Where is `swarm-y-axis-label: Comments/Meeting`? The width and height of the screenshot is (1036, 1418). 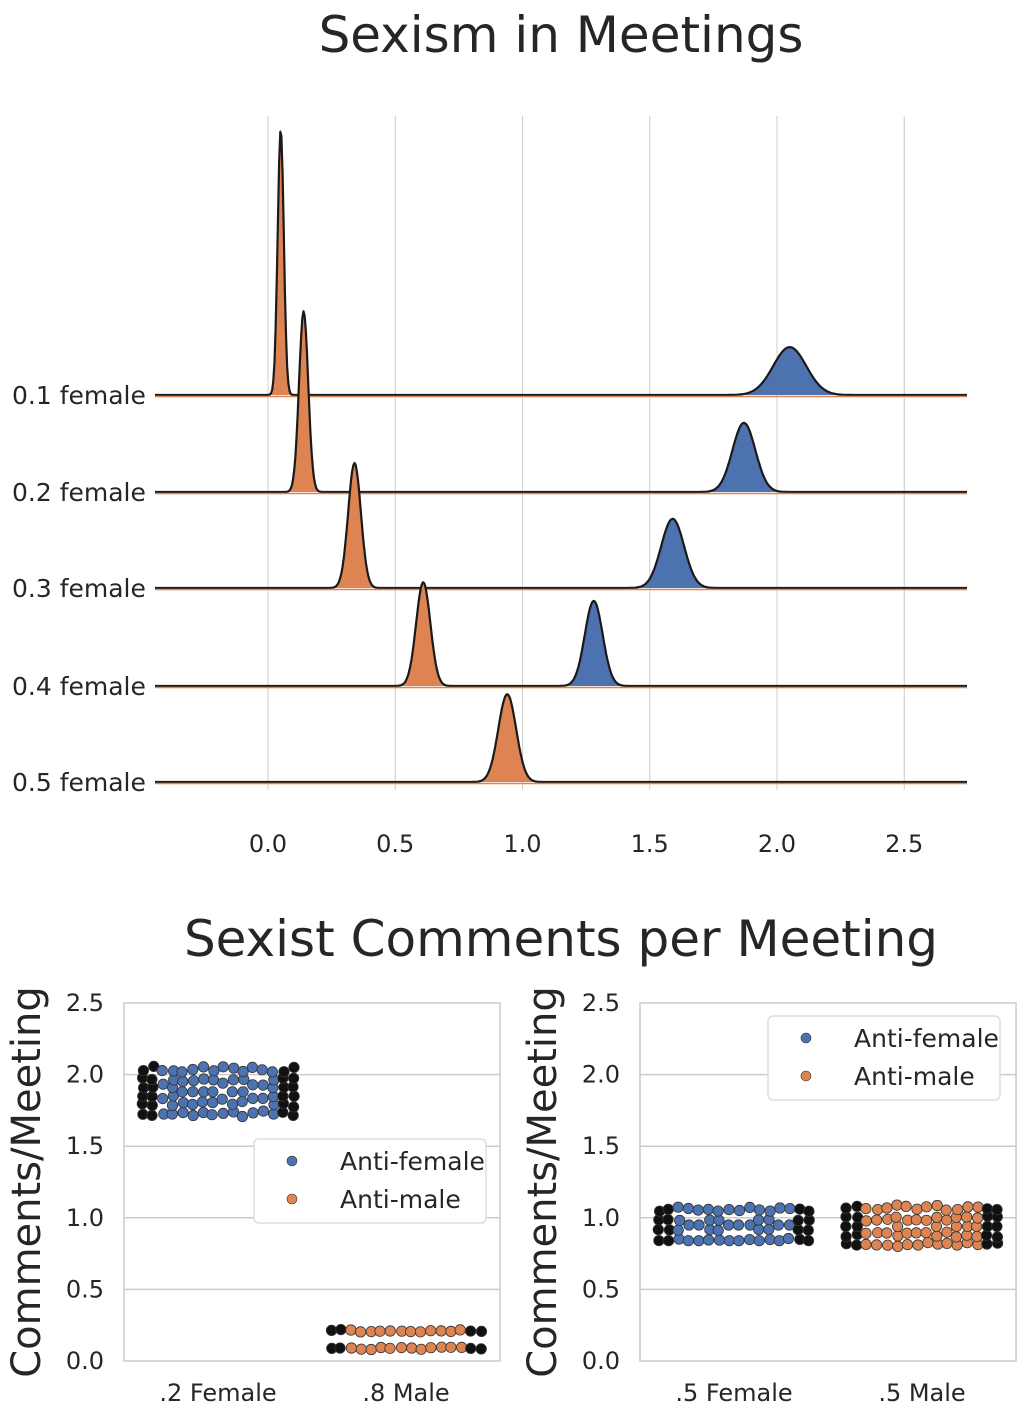
swarm-y-axis-label: Comments/Meeting is located at coordinates (543, 1182).